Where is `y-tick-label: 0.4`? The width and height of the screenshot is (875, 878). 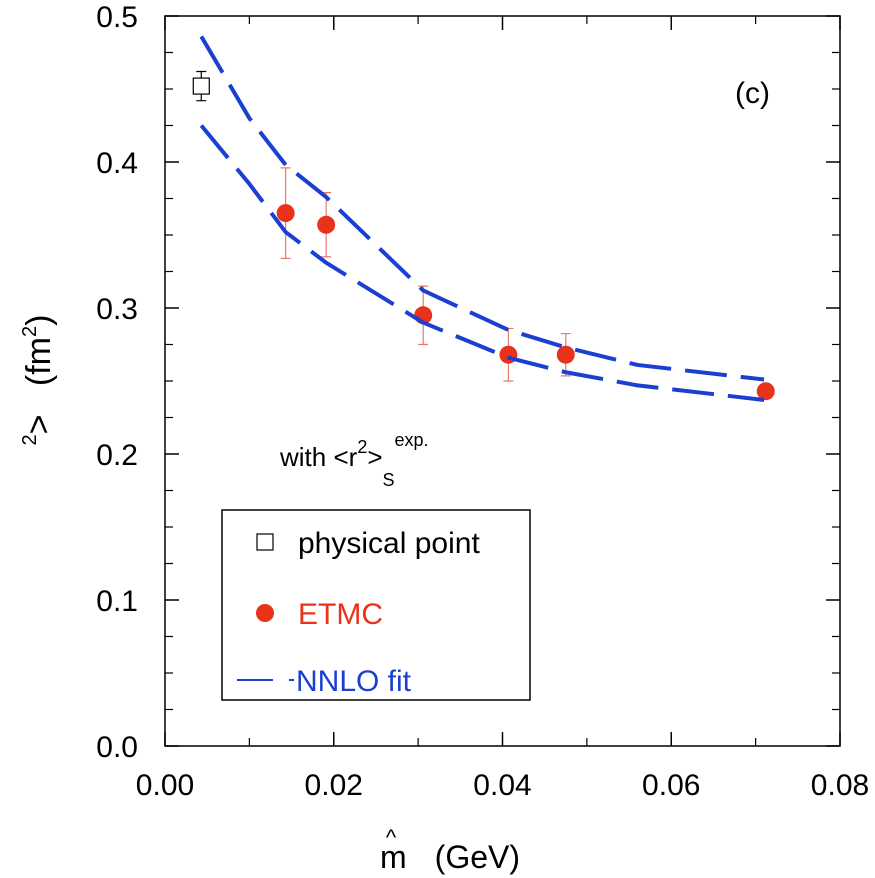 y-tick-label: 0.4 is located at coordinates (117, 163).